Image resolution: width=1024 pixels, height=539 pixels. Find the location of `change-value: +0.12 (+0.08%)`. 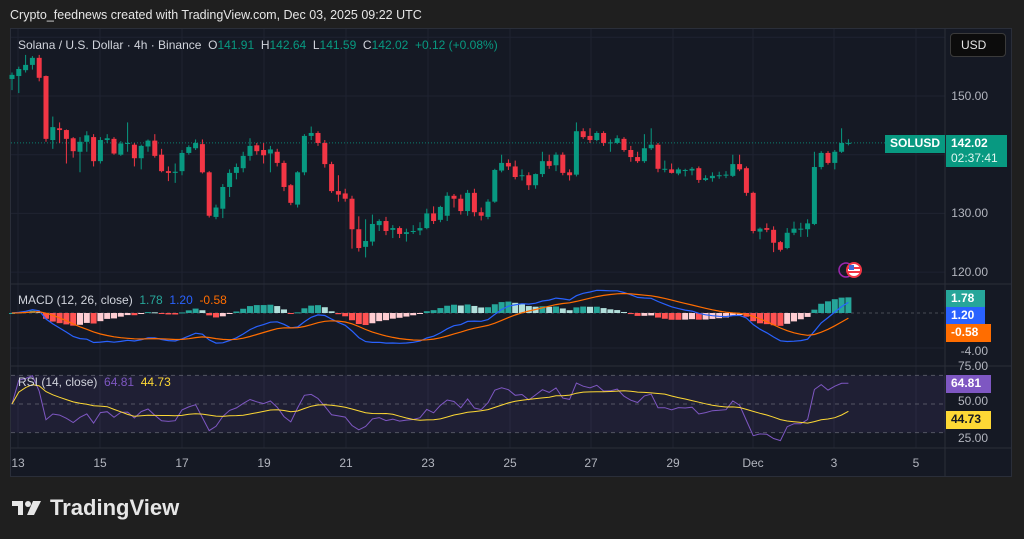

change-value: +0.12 (+0.08%) is located at coordinates (456, 45).